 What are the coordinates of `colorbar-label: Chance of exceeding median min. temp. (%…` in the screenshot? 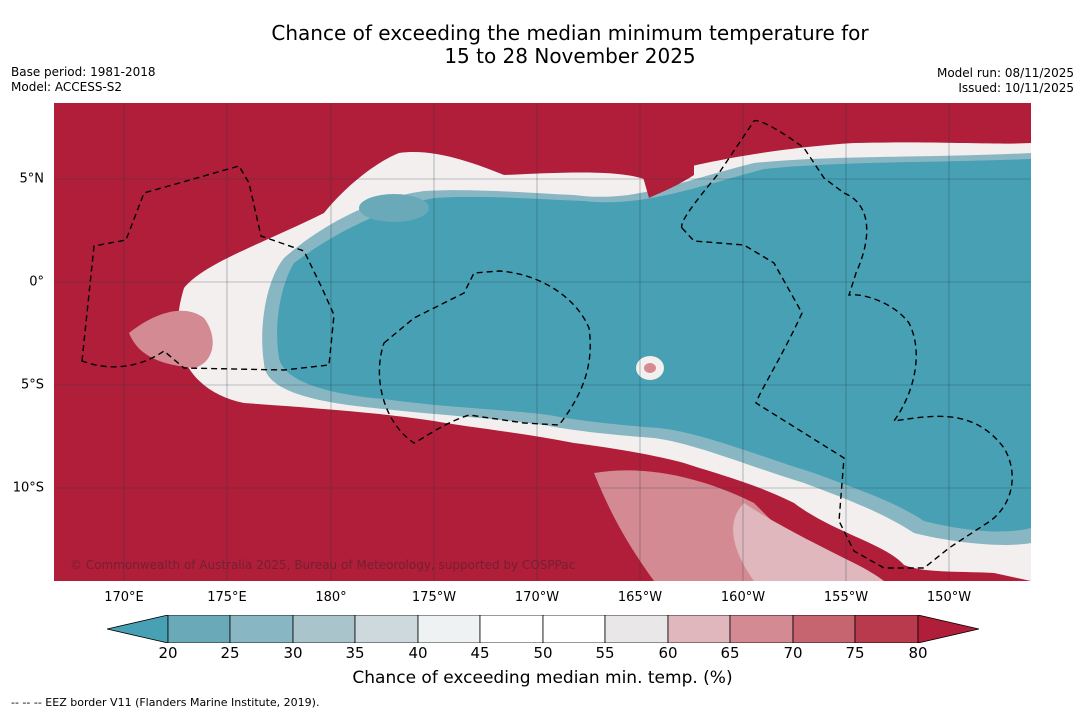 It's located at (542, 678).